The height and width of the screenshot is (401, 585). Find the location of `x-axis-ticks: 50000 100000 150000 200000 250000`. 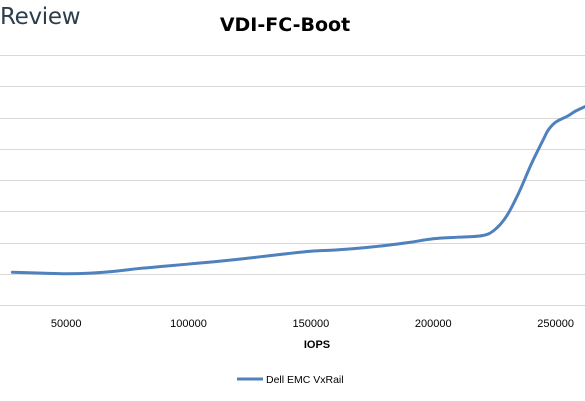

x-axis-ticks: 50000 100000 150000 200000 250000 is located at coordinates (312, 324).